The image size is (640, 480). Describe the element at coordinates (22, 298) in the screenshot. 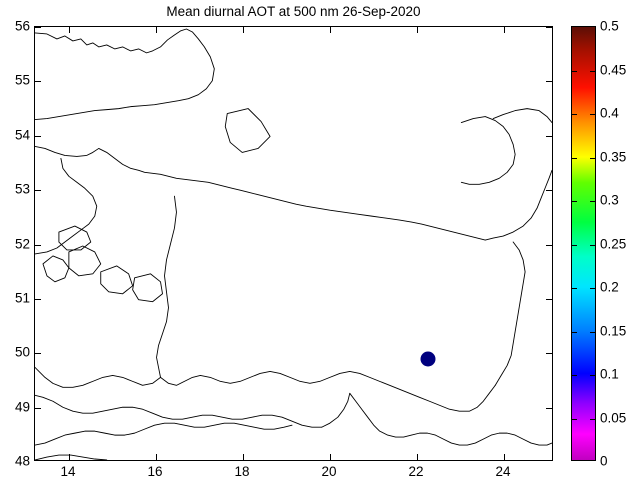

I see `ytick-label-51: 51` at that location.